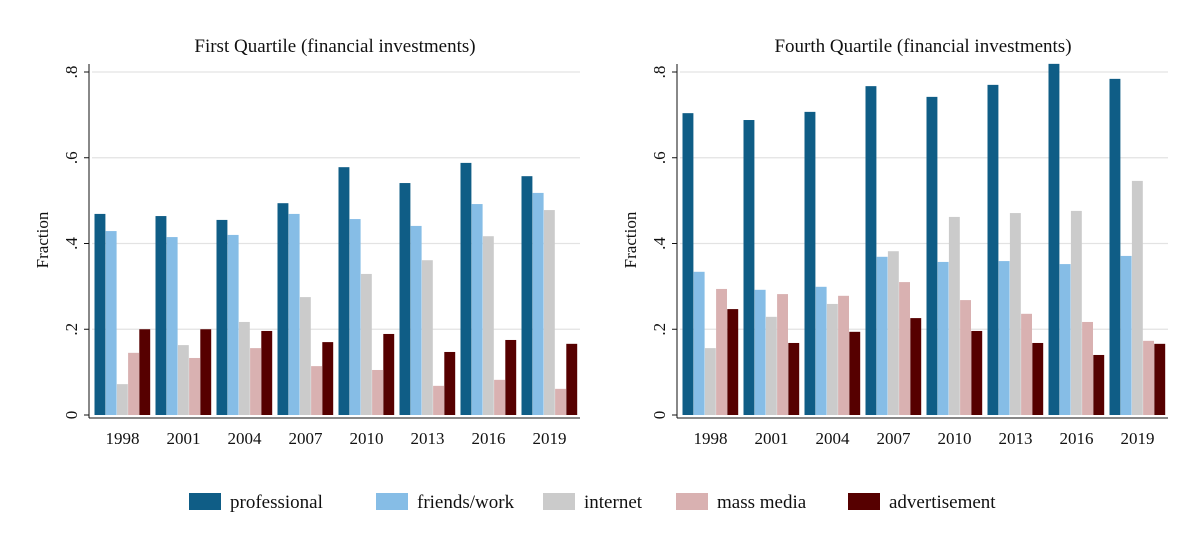 The width and height of the screenshot is (1200, 550). What do you see at coordinates (762, 502) in the screenshot?
I see `legend-label: mass media` at bounding box center [762, 502].